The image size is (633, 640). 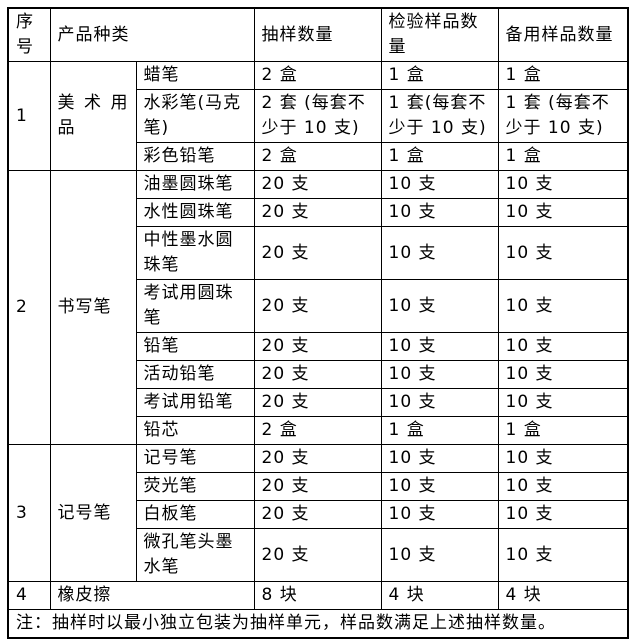 I want to click on cell-sampling-quantity: 2 套 (每套不少于 10 支), so click(x=317, y=116).